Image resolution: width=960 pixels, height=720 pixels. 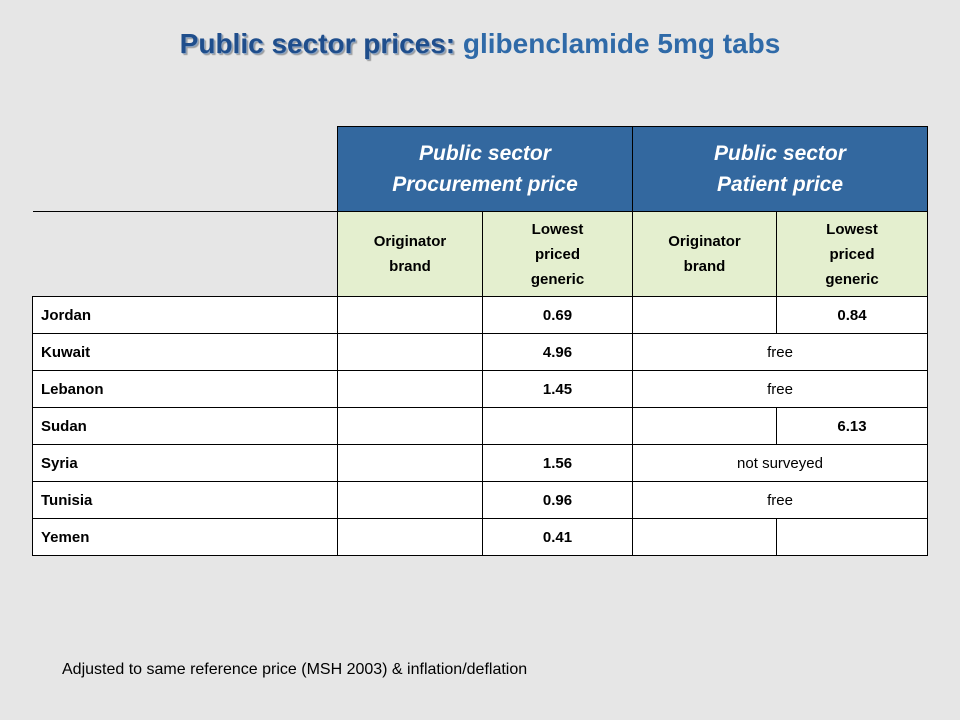 I want to click on subheader-pat-generic: Lowest priced generic, so click(x=852, y=254).